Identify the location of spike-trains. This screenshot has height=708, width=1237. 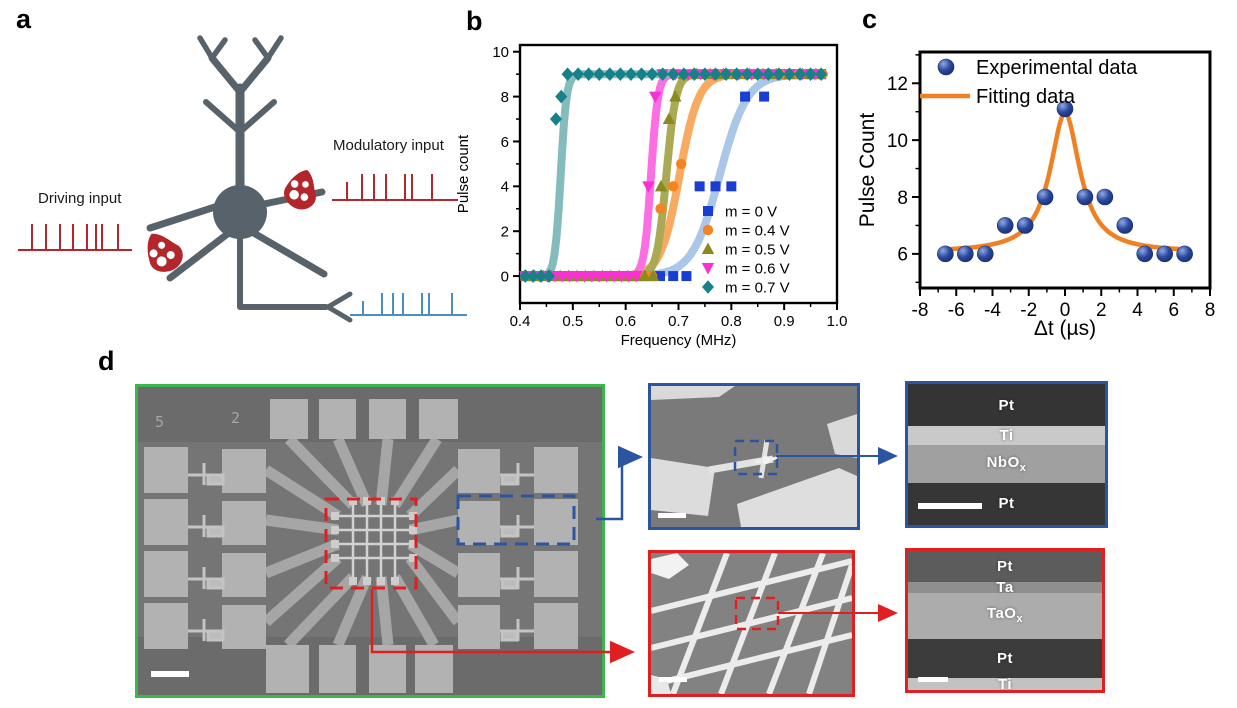
(242, 245).